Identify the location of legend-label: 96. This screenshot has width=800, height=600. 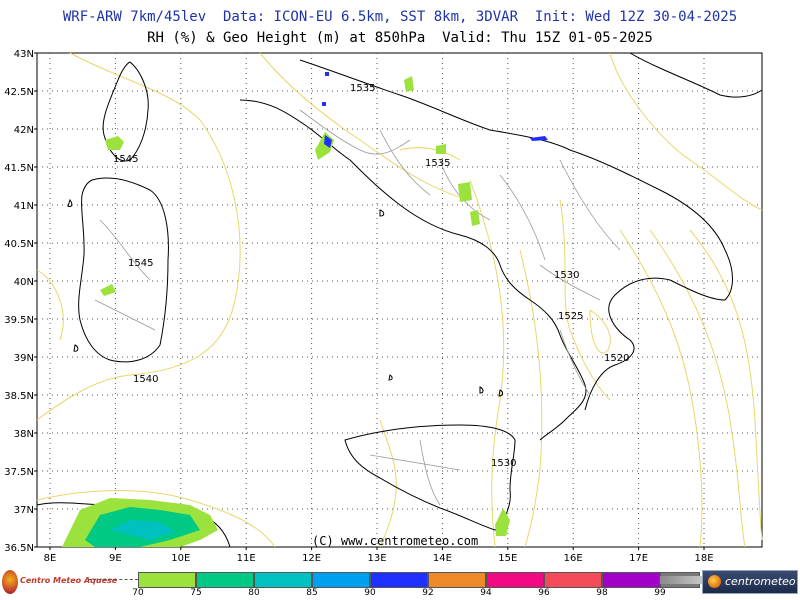
(544, 593).